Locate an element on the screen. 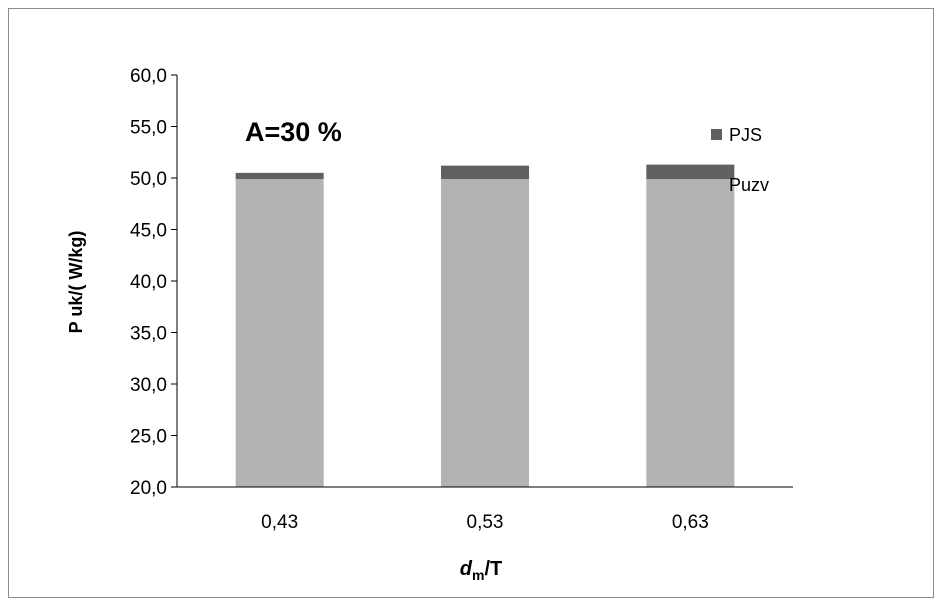  x-axis-label-rest: /T is located at coordinates (493, 569).